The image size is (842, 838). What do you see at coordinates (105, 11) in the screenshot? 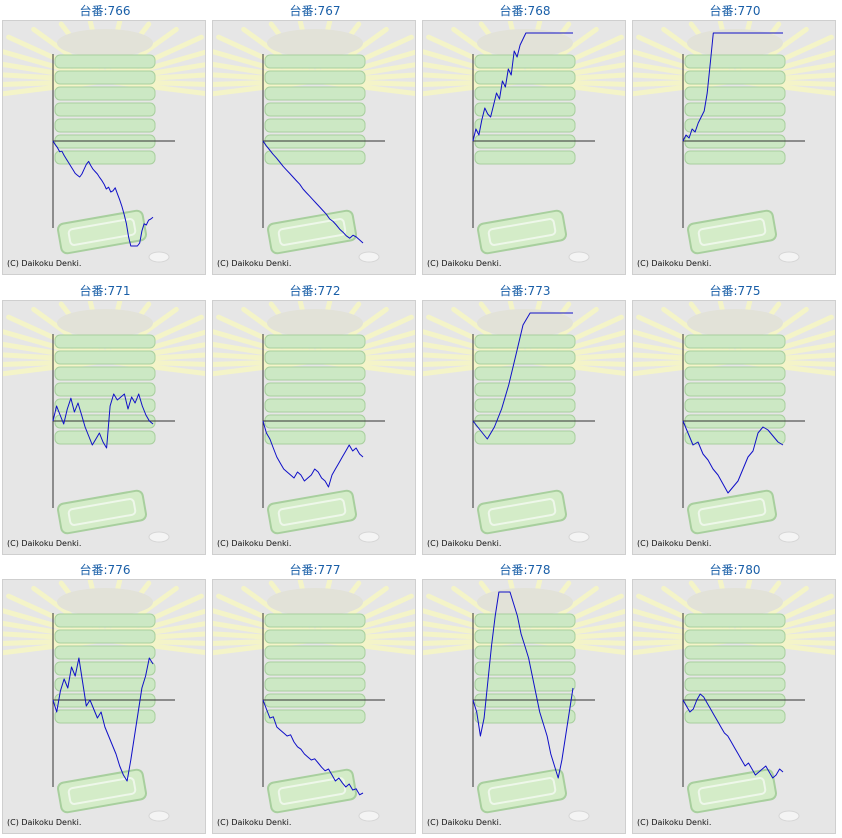
I see `chart-title: 台番:766` at bounding box center [105, 11].